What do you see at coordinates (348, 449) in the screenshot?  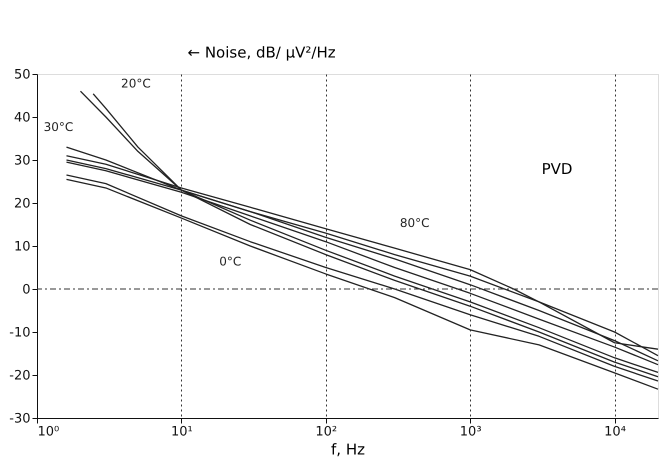 I see `x-axis-title: f, Hz` at bounding box center [348, 449].